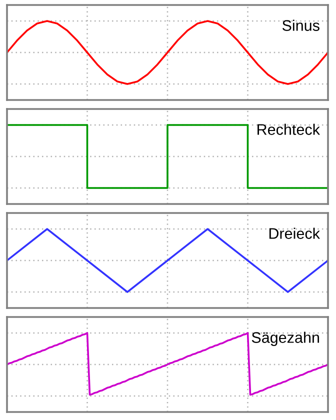 The image size is (336, 420). Describe the element at coordinates (301, 25) in the screenshot. I see `chart-title: Sinus` at that location.